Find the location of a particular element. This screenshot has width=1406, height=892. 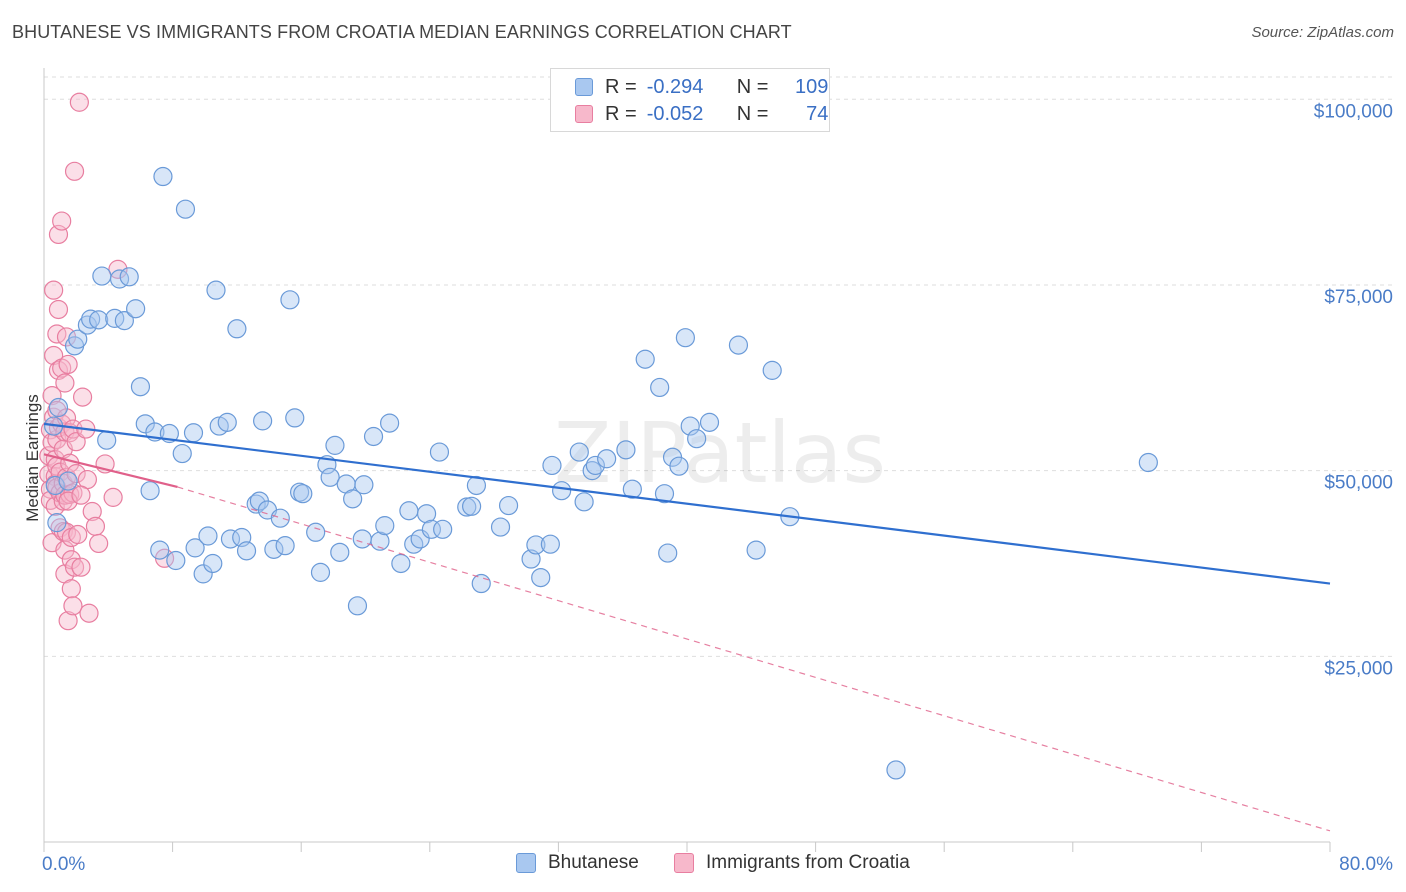

r-value: -0.294 is located at coordinates (675, 86).